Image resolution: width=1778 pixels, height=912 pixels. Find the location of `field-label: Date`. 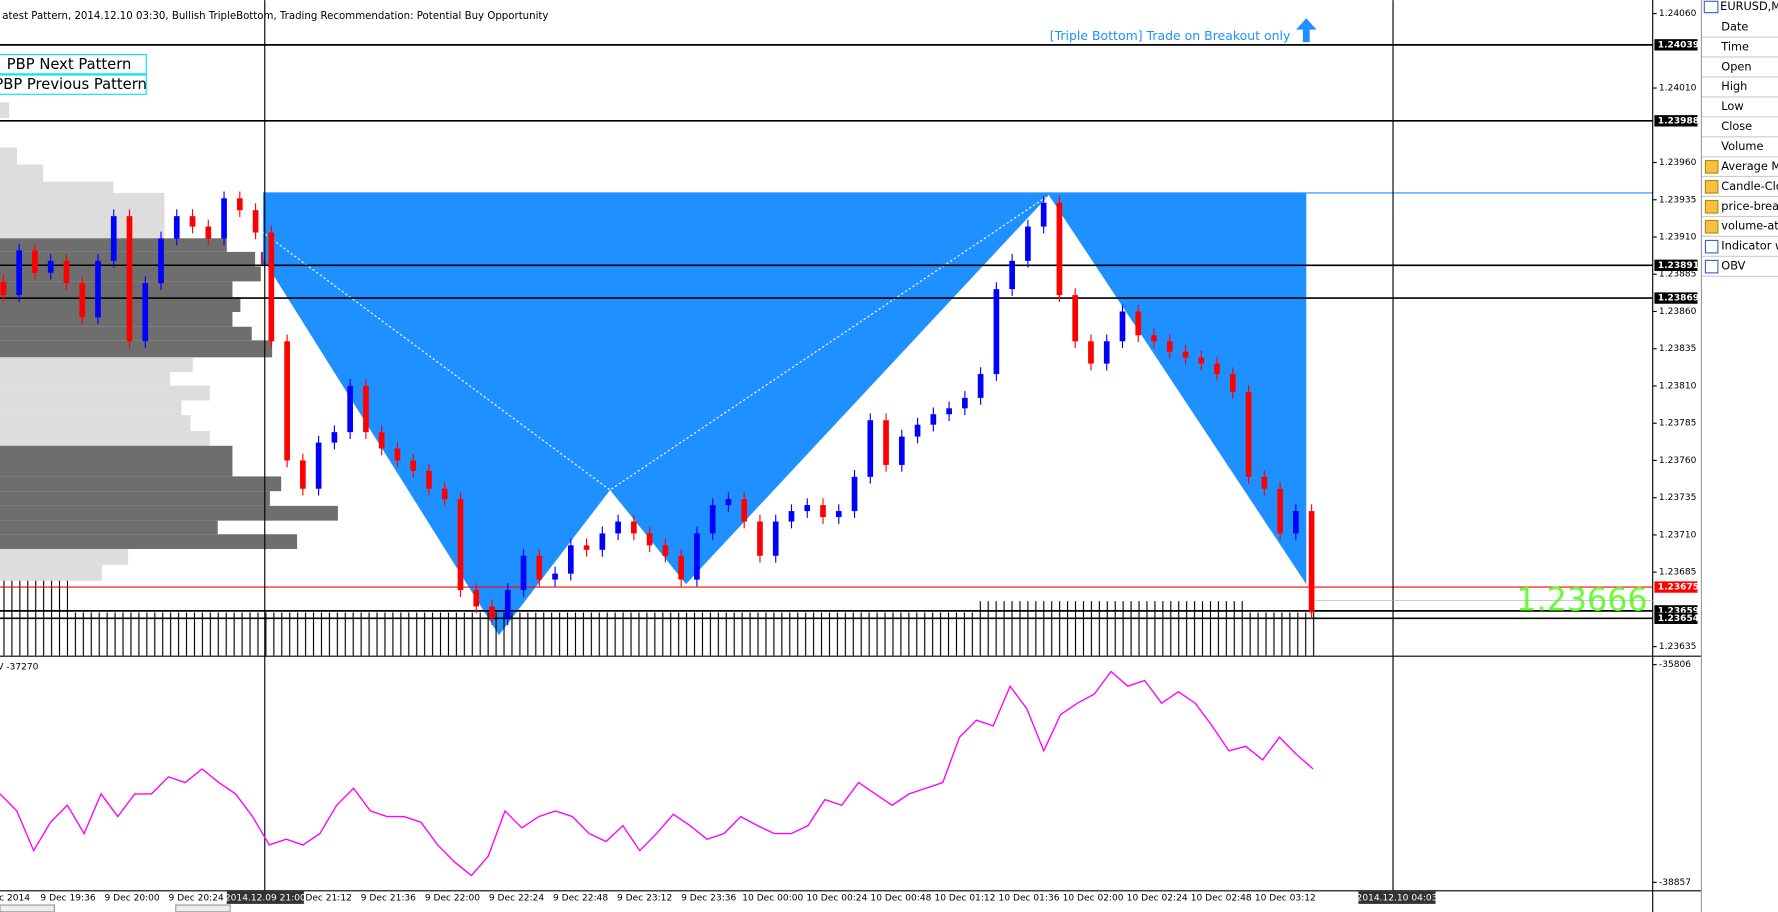

field-label: Date is located at coordinates (1734, 26).